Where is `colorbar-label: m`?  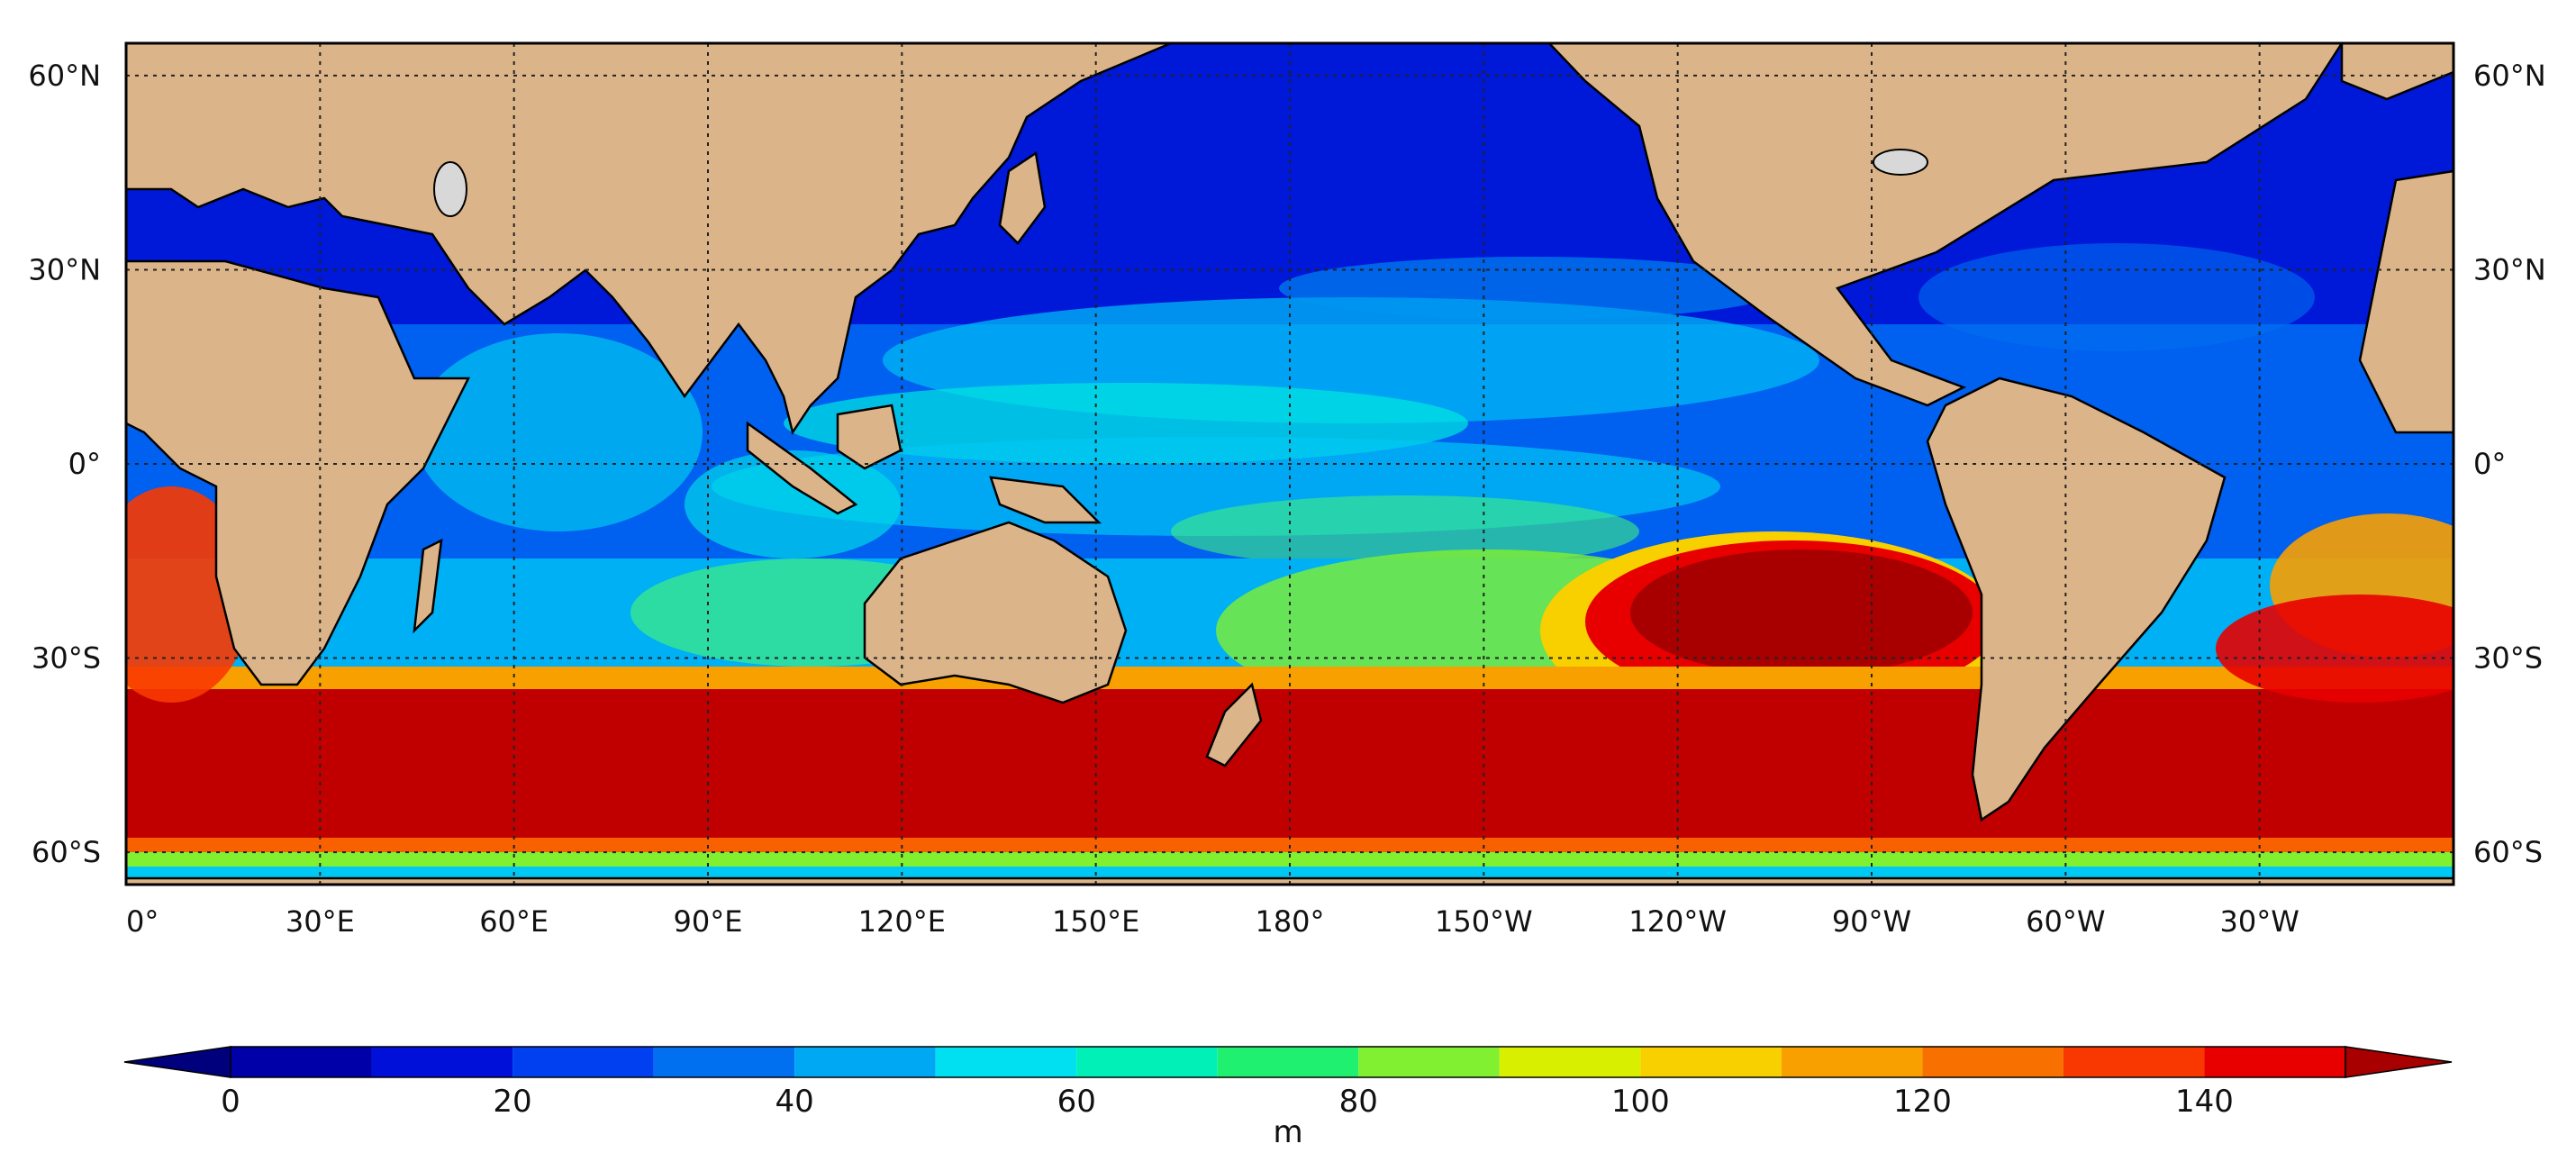
colorbar-label: m is located at coordinates (1287, 1132).